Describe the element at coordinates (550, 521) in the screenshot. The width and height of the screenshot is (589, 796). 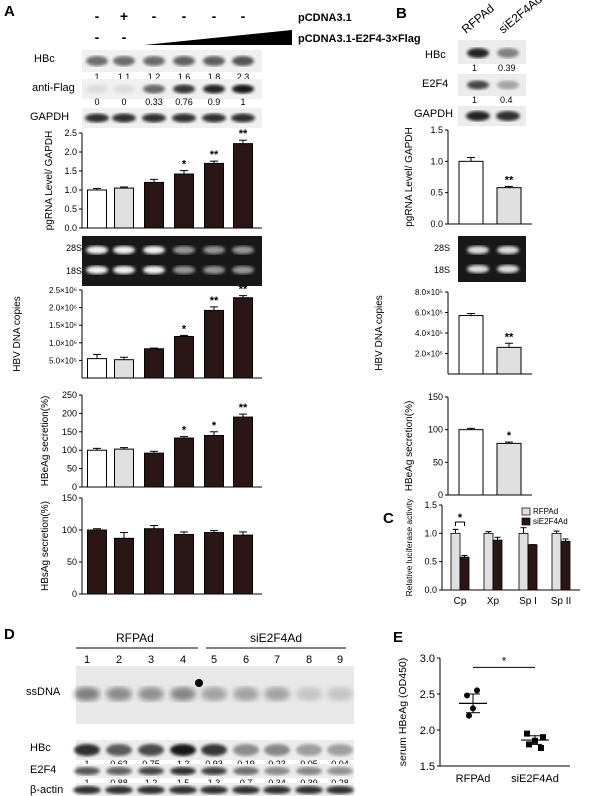
I see `legend-label-2: siE2F4Ad` at that location.